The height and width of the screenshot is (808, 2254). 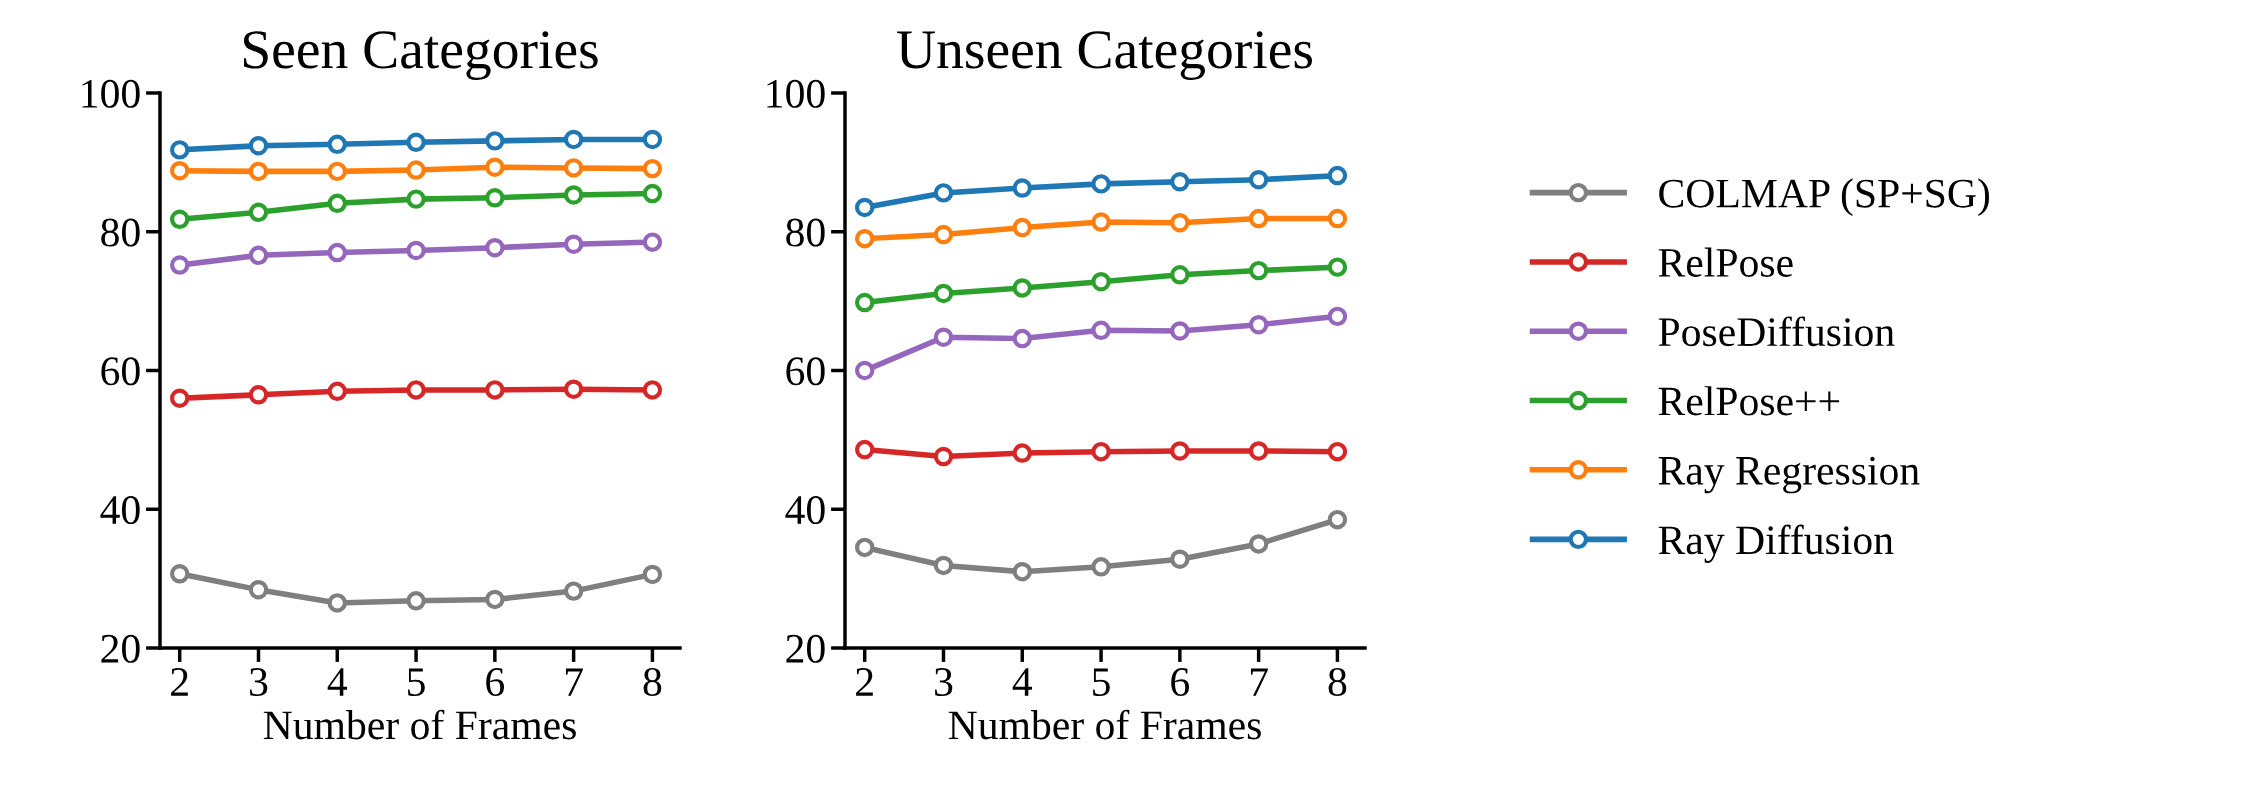 I want to click on y-tick-label: 40, so click(x=805, y=510).